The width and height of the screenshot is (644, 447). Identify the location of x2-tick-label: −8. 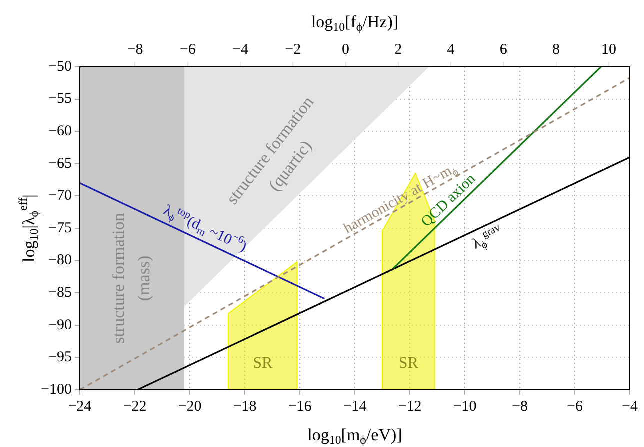
(135, 50).